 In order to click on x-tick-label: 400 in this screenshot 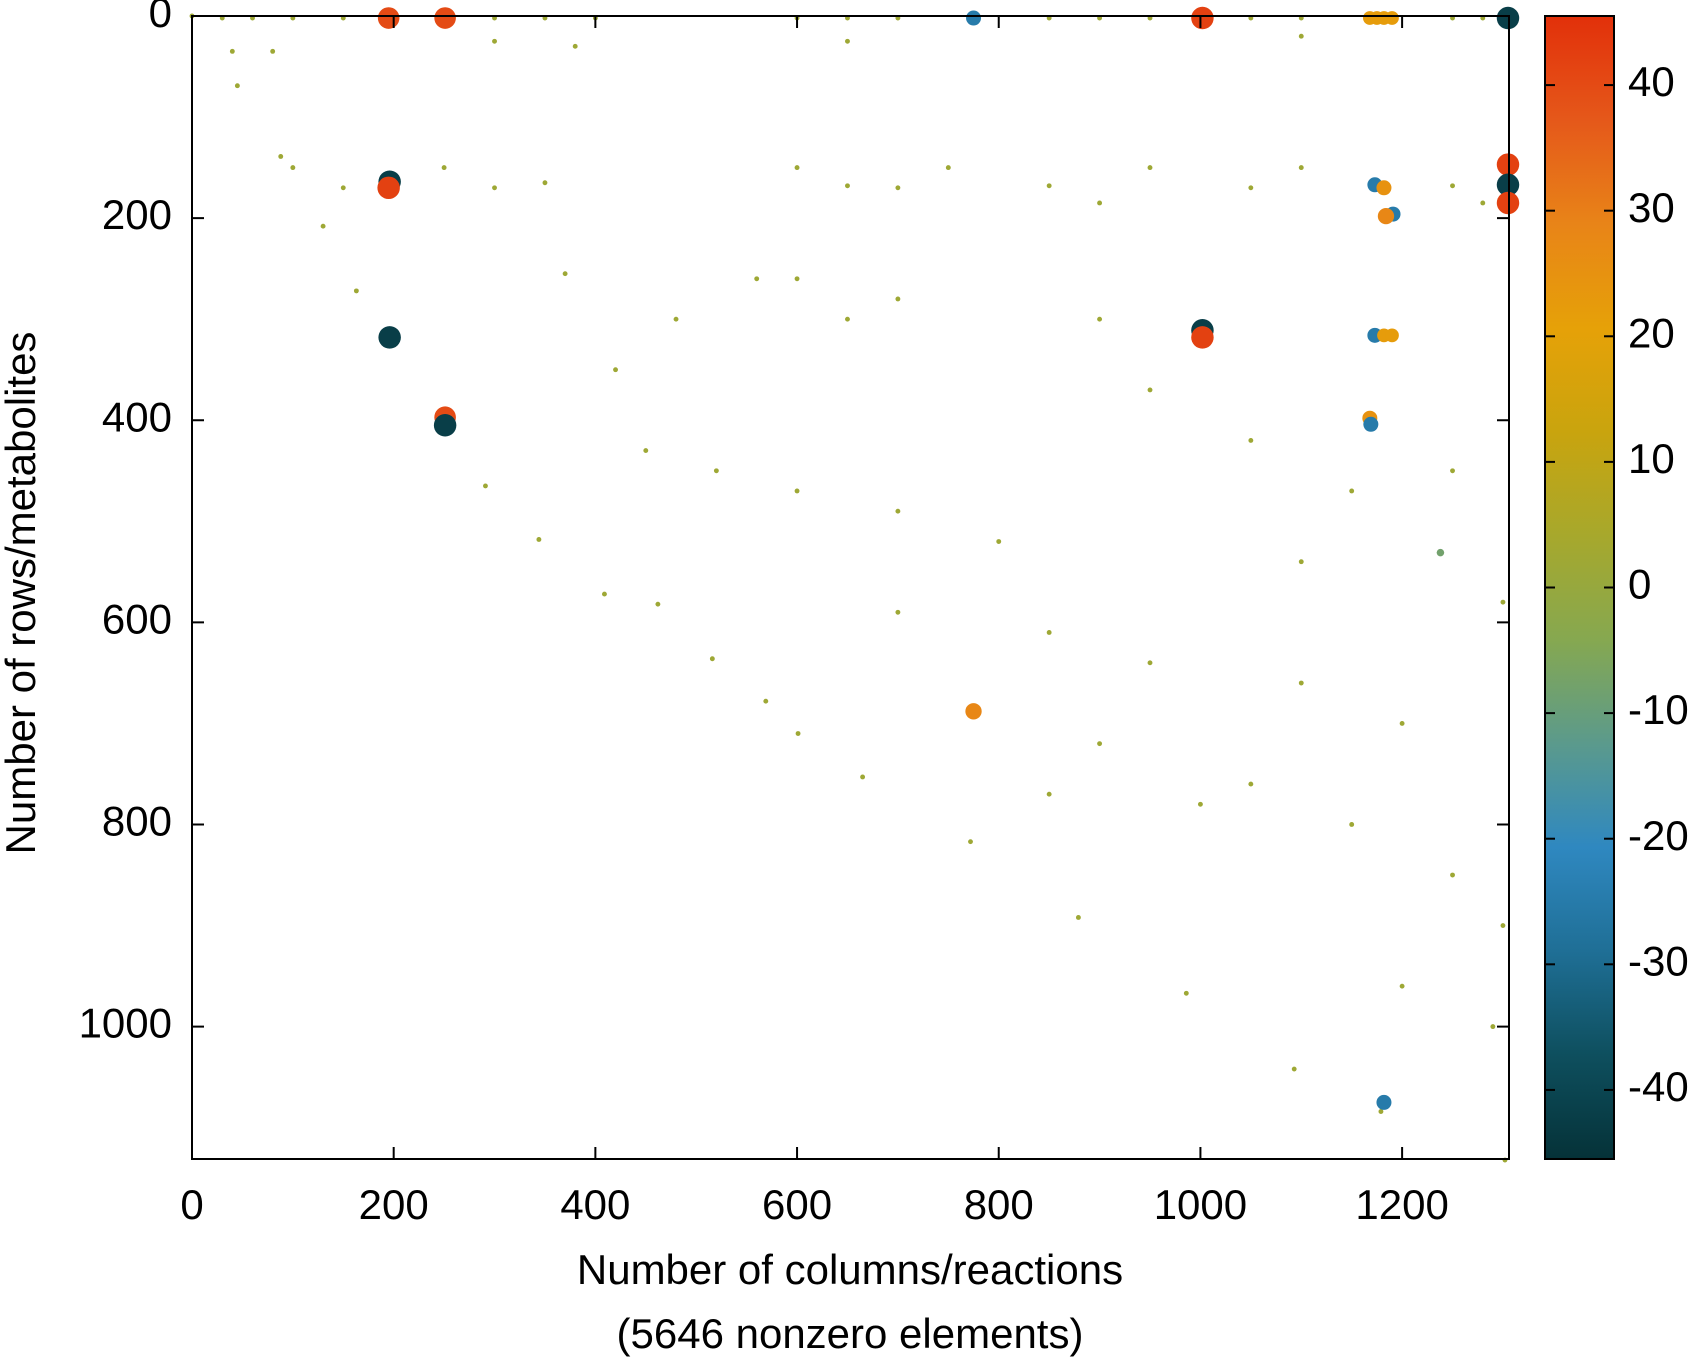, I will do `click(595, 1204)`.